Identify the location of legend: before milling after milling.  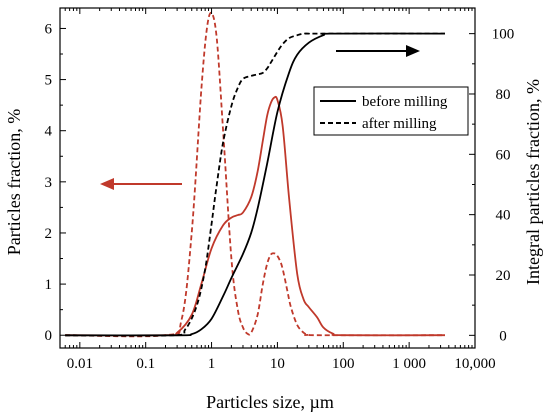
(391, 111).